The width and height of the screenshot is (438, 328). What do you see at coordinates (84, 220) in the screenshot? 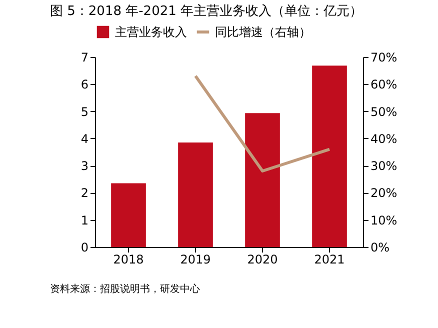
I see `y-tick-label: 1` at bounding box center [84, 220].